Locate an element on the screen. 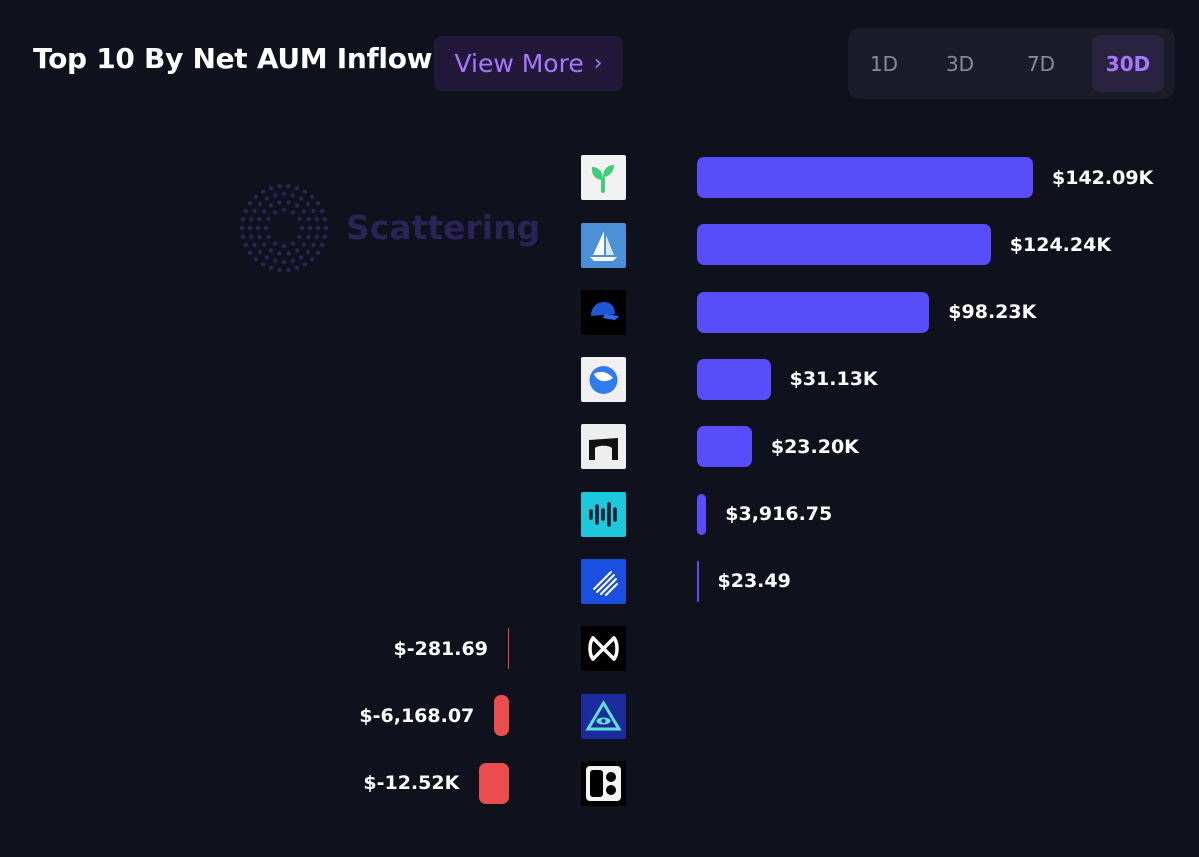 The height and width of the screenshot is (857, 1199). value-label-6: $3,916.75 is located at coordinates (779, 514).